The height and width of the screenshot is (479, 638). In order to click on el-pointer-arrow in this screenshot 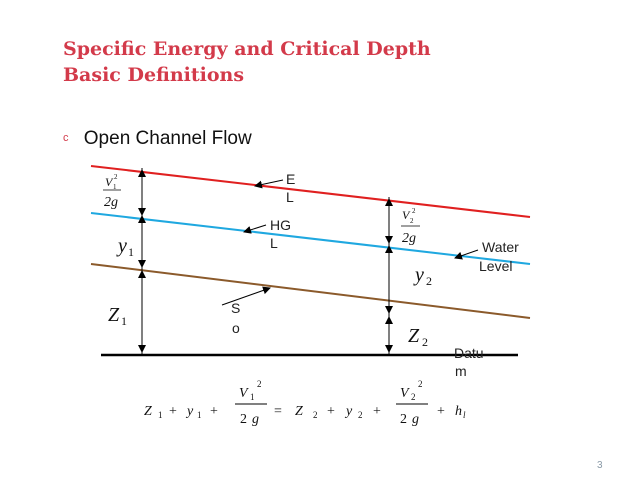, I will do `click(269, 184)`.